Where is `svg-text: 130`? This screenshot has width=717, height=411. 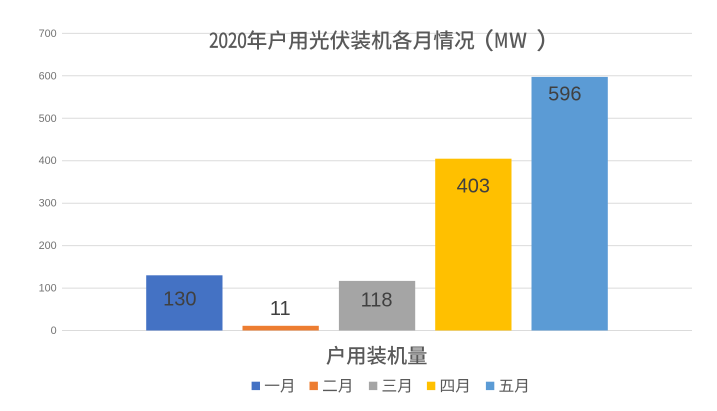
svg-text: 130 is located at coordinates (179, 299).